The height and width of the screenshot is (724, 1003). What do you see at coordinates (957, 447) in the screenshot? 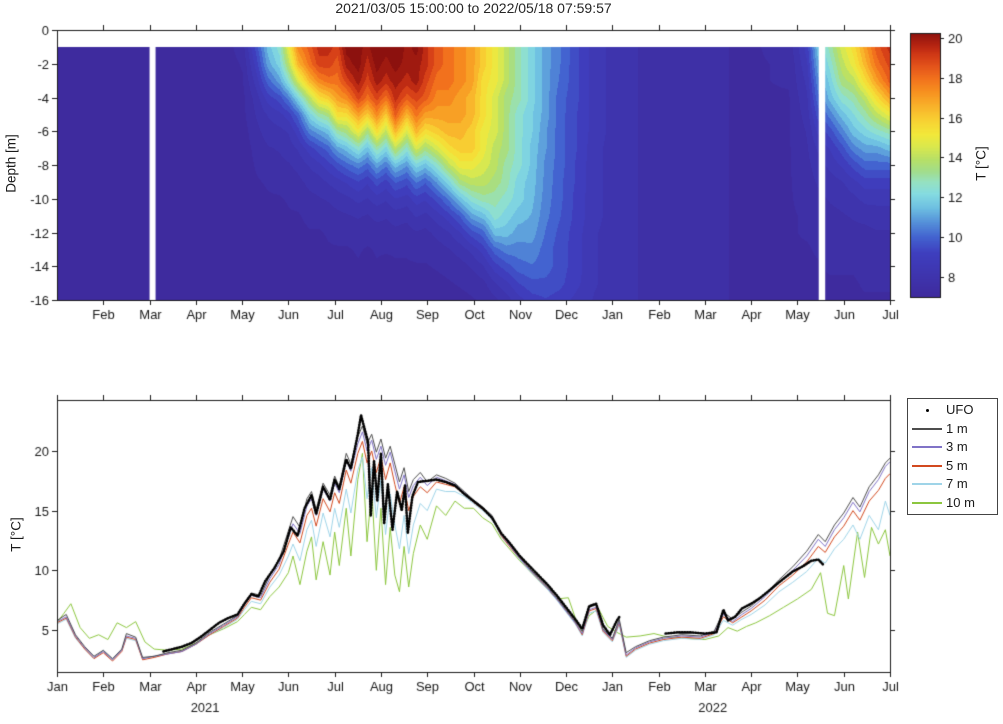
I see `legend-label: 3 m` at bounding box center [957, 447].